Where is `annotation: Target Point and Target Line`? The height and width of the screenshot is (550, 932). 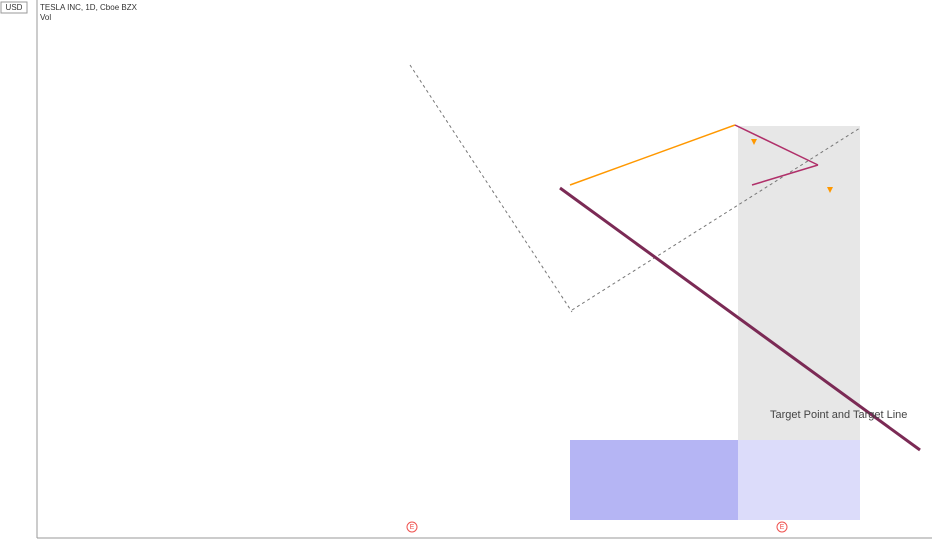
annotation: Target Point and Target Line is located at coordinates (838, 415).